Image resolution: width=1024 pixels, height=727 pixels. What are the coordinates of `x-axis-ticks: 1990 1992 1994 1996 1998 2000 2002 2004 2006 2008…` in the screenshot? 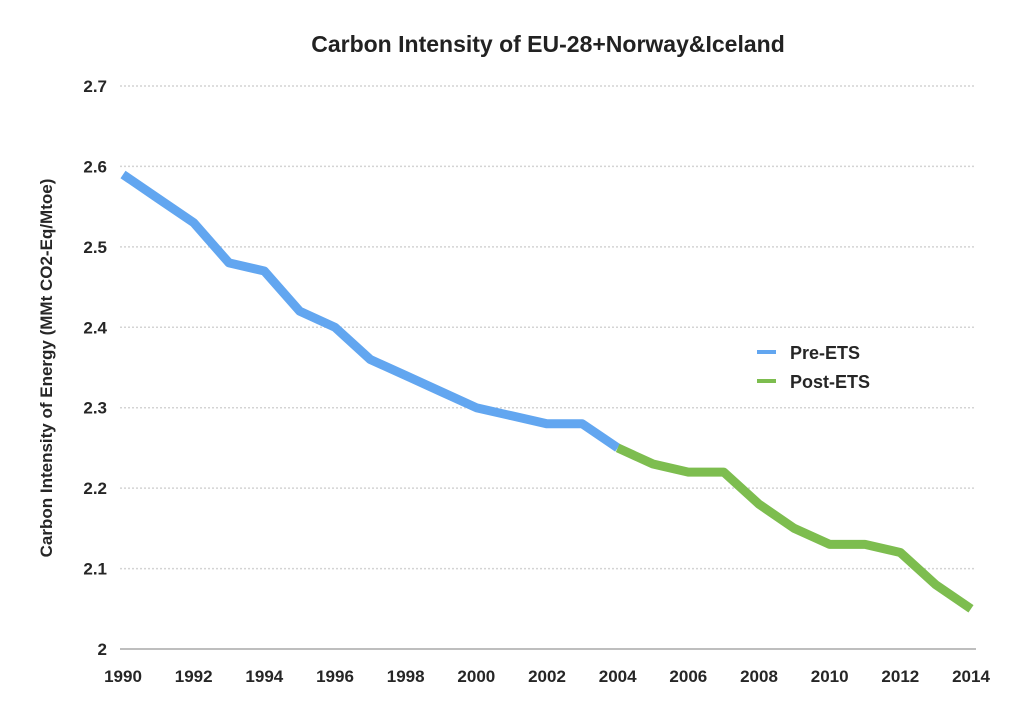 It's located at (547, 676).